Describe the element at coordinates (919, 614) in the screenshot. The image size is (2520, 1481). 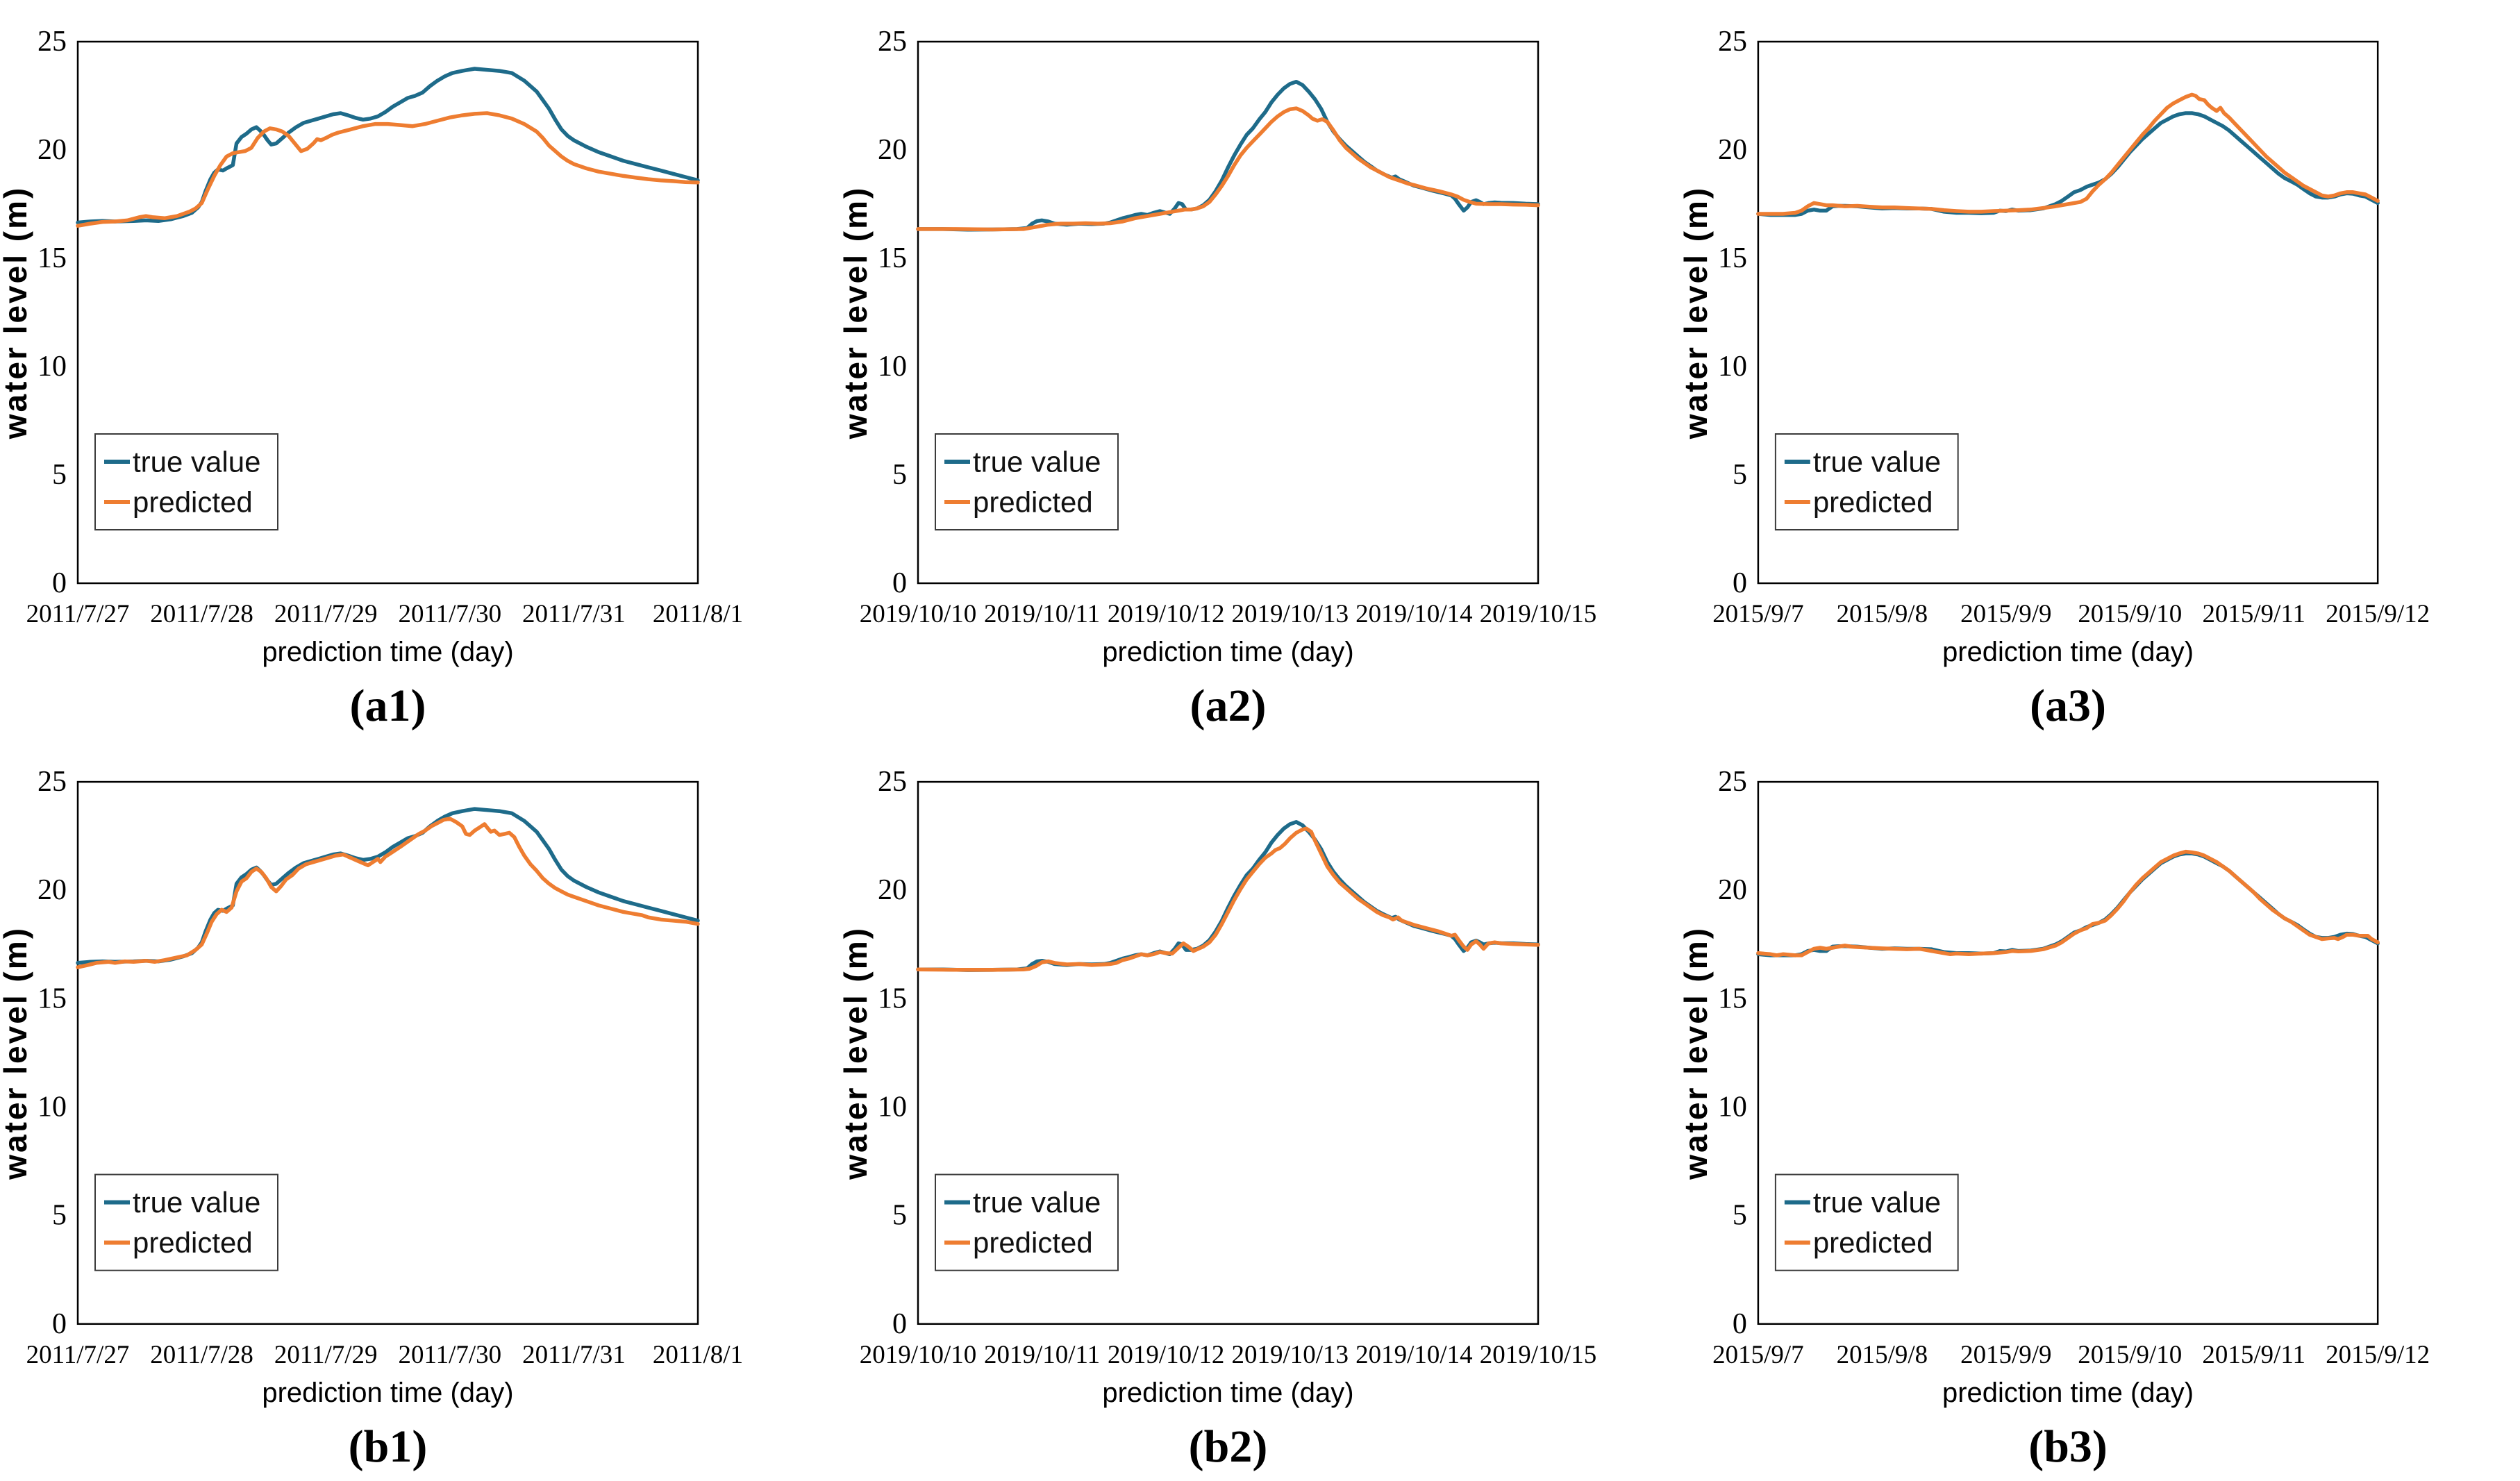
I see `x-tick-label: 2019/10/10` at that location.